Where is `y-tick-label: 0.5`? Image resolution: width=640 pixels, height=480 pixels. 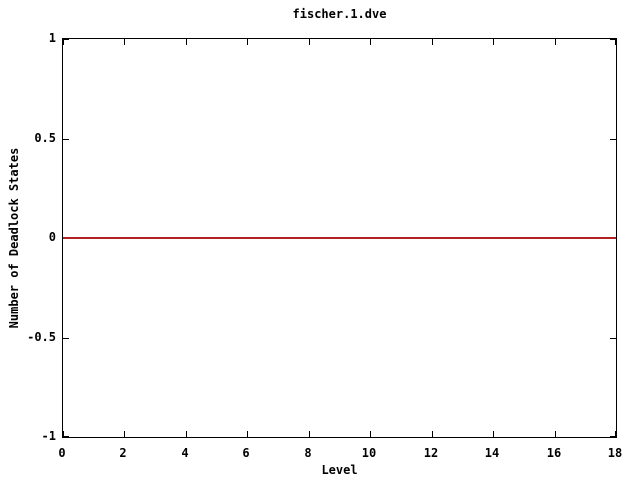
y-tick-label: 0.5 is located at coordinates (45, 138).